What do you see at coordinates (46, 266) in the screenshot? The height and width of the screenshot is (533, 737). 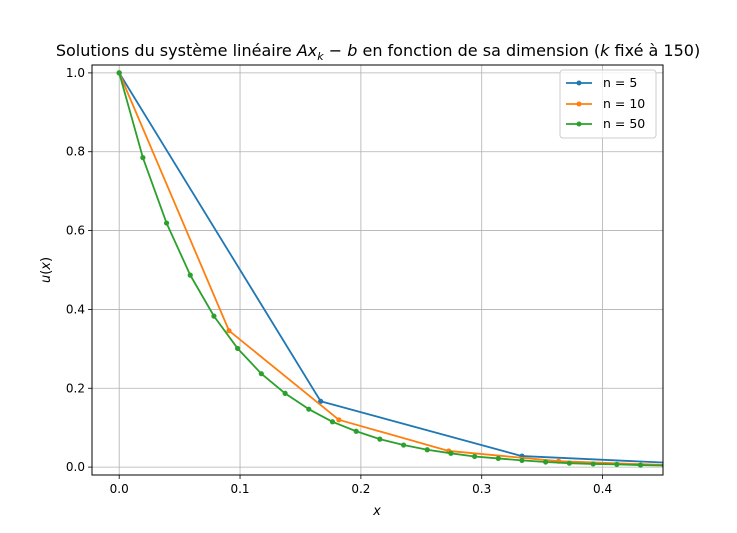 I see `y-label-x: x` at bounding box center [46, 266].